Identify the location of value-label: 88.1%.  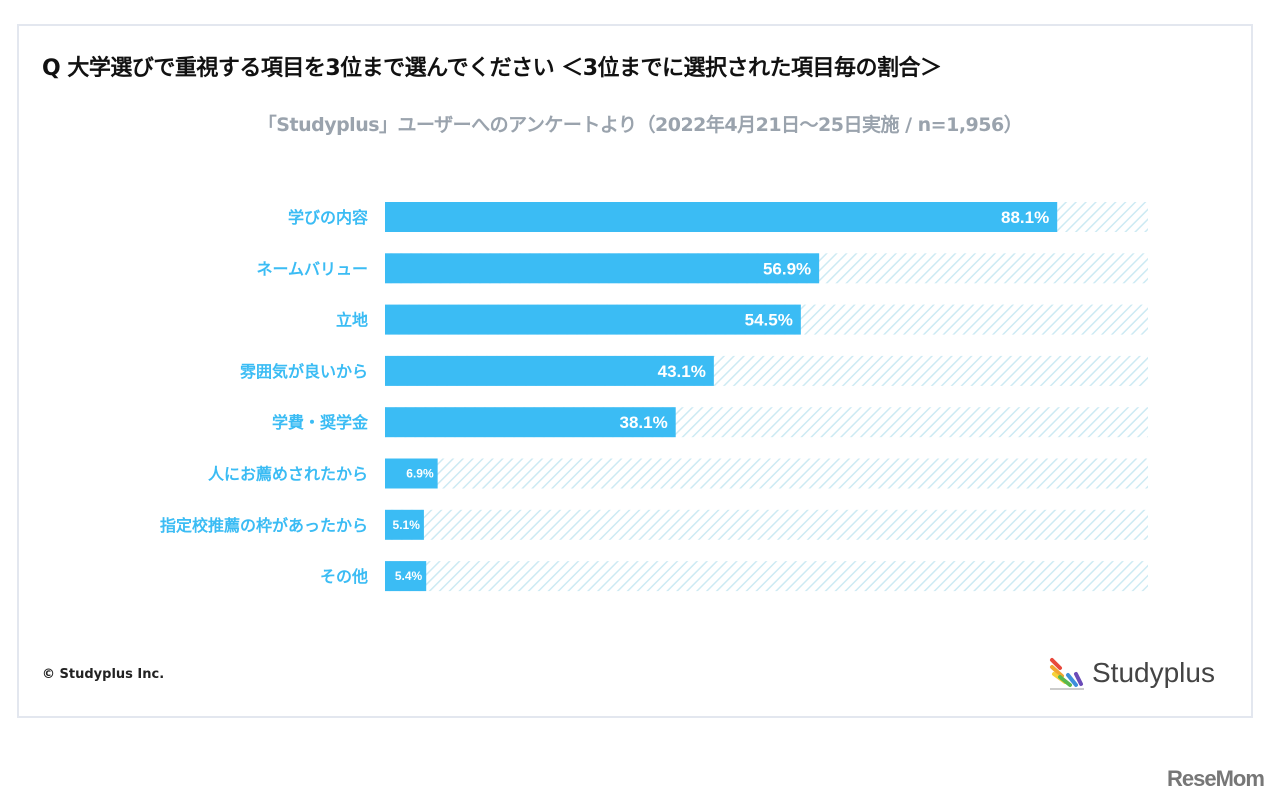
(1025, 217).